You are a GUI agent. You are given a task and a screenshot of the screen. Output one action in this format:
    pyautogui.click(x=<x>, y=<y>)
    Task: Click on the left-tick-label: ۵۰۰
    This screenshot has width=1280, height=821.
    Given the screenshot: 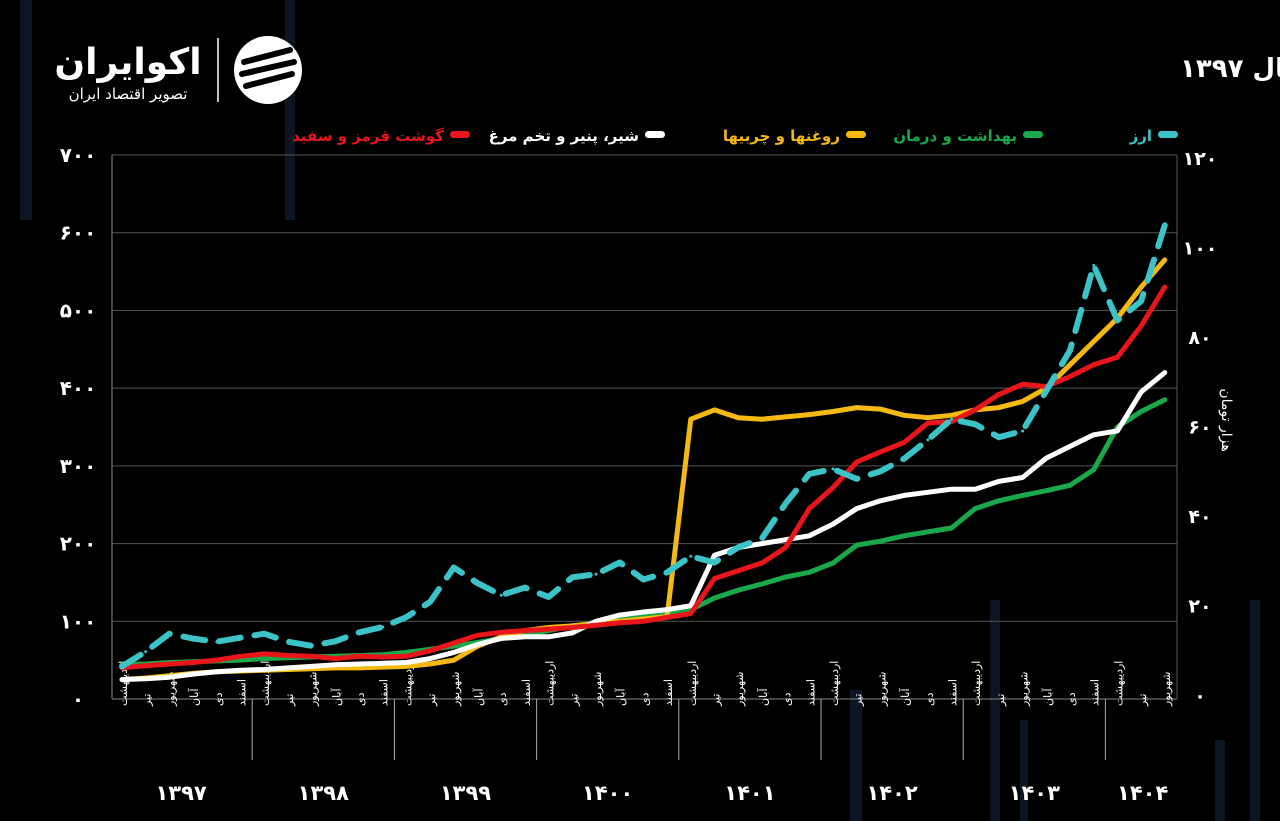 What is the action you would take?
    pyautogui.click(x=78, y=310)
    